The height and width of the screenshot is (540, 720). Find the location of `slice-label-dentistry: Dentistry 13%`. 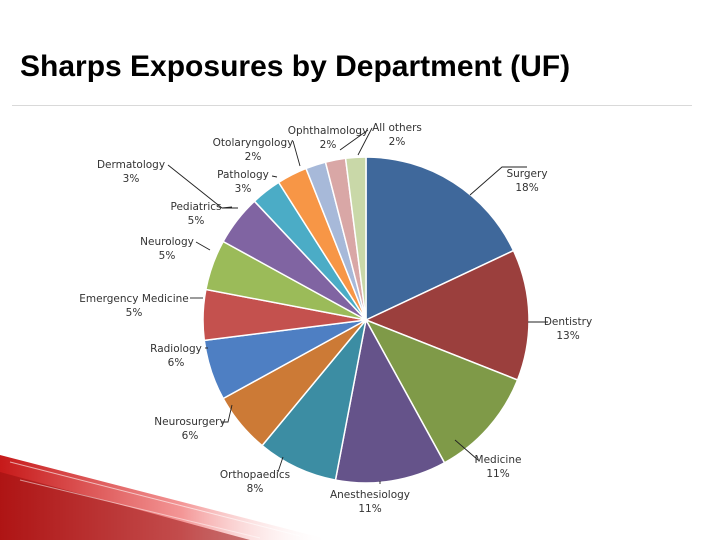

slice-label-dentistry: Dentistry 13% is located at coordinates (568, 329).